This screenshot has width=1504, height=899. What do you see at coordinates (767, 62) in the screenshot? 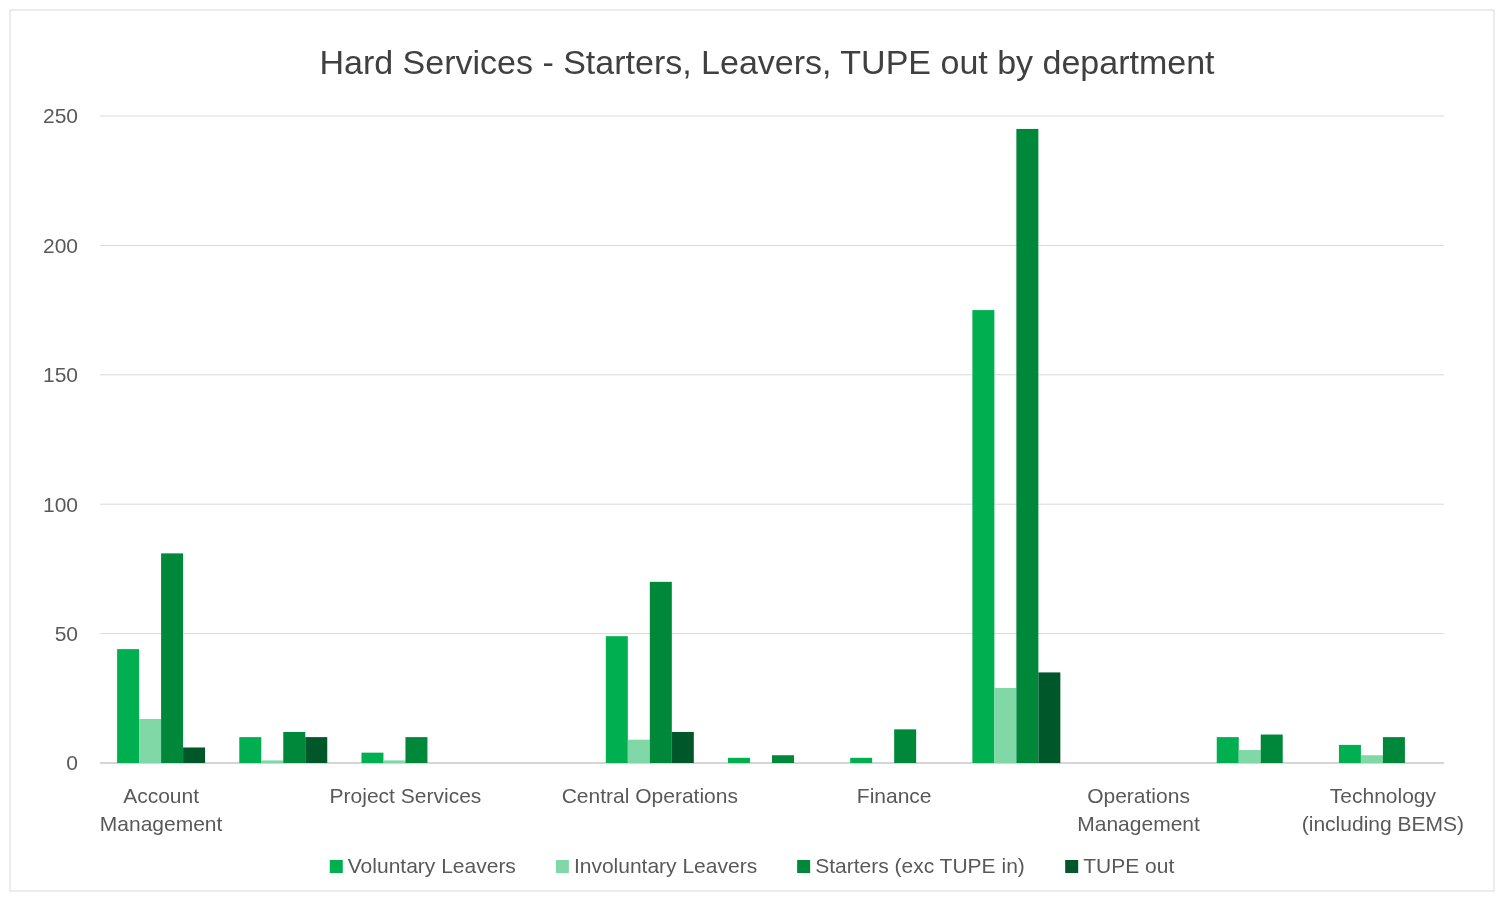
I see `chart-title: Hard Services - Starters, Leavers, TUPE out by department` at bounding box center [767, 62].